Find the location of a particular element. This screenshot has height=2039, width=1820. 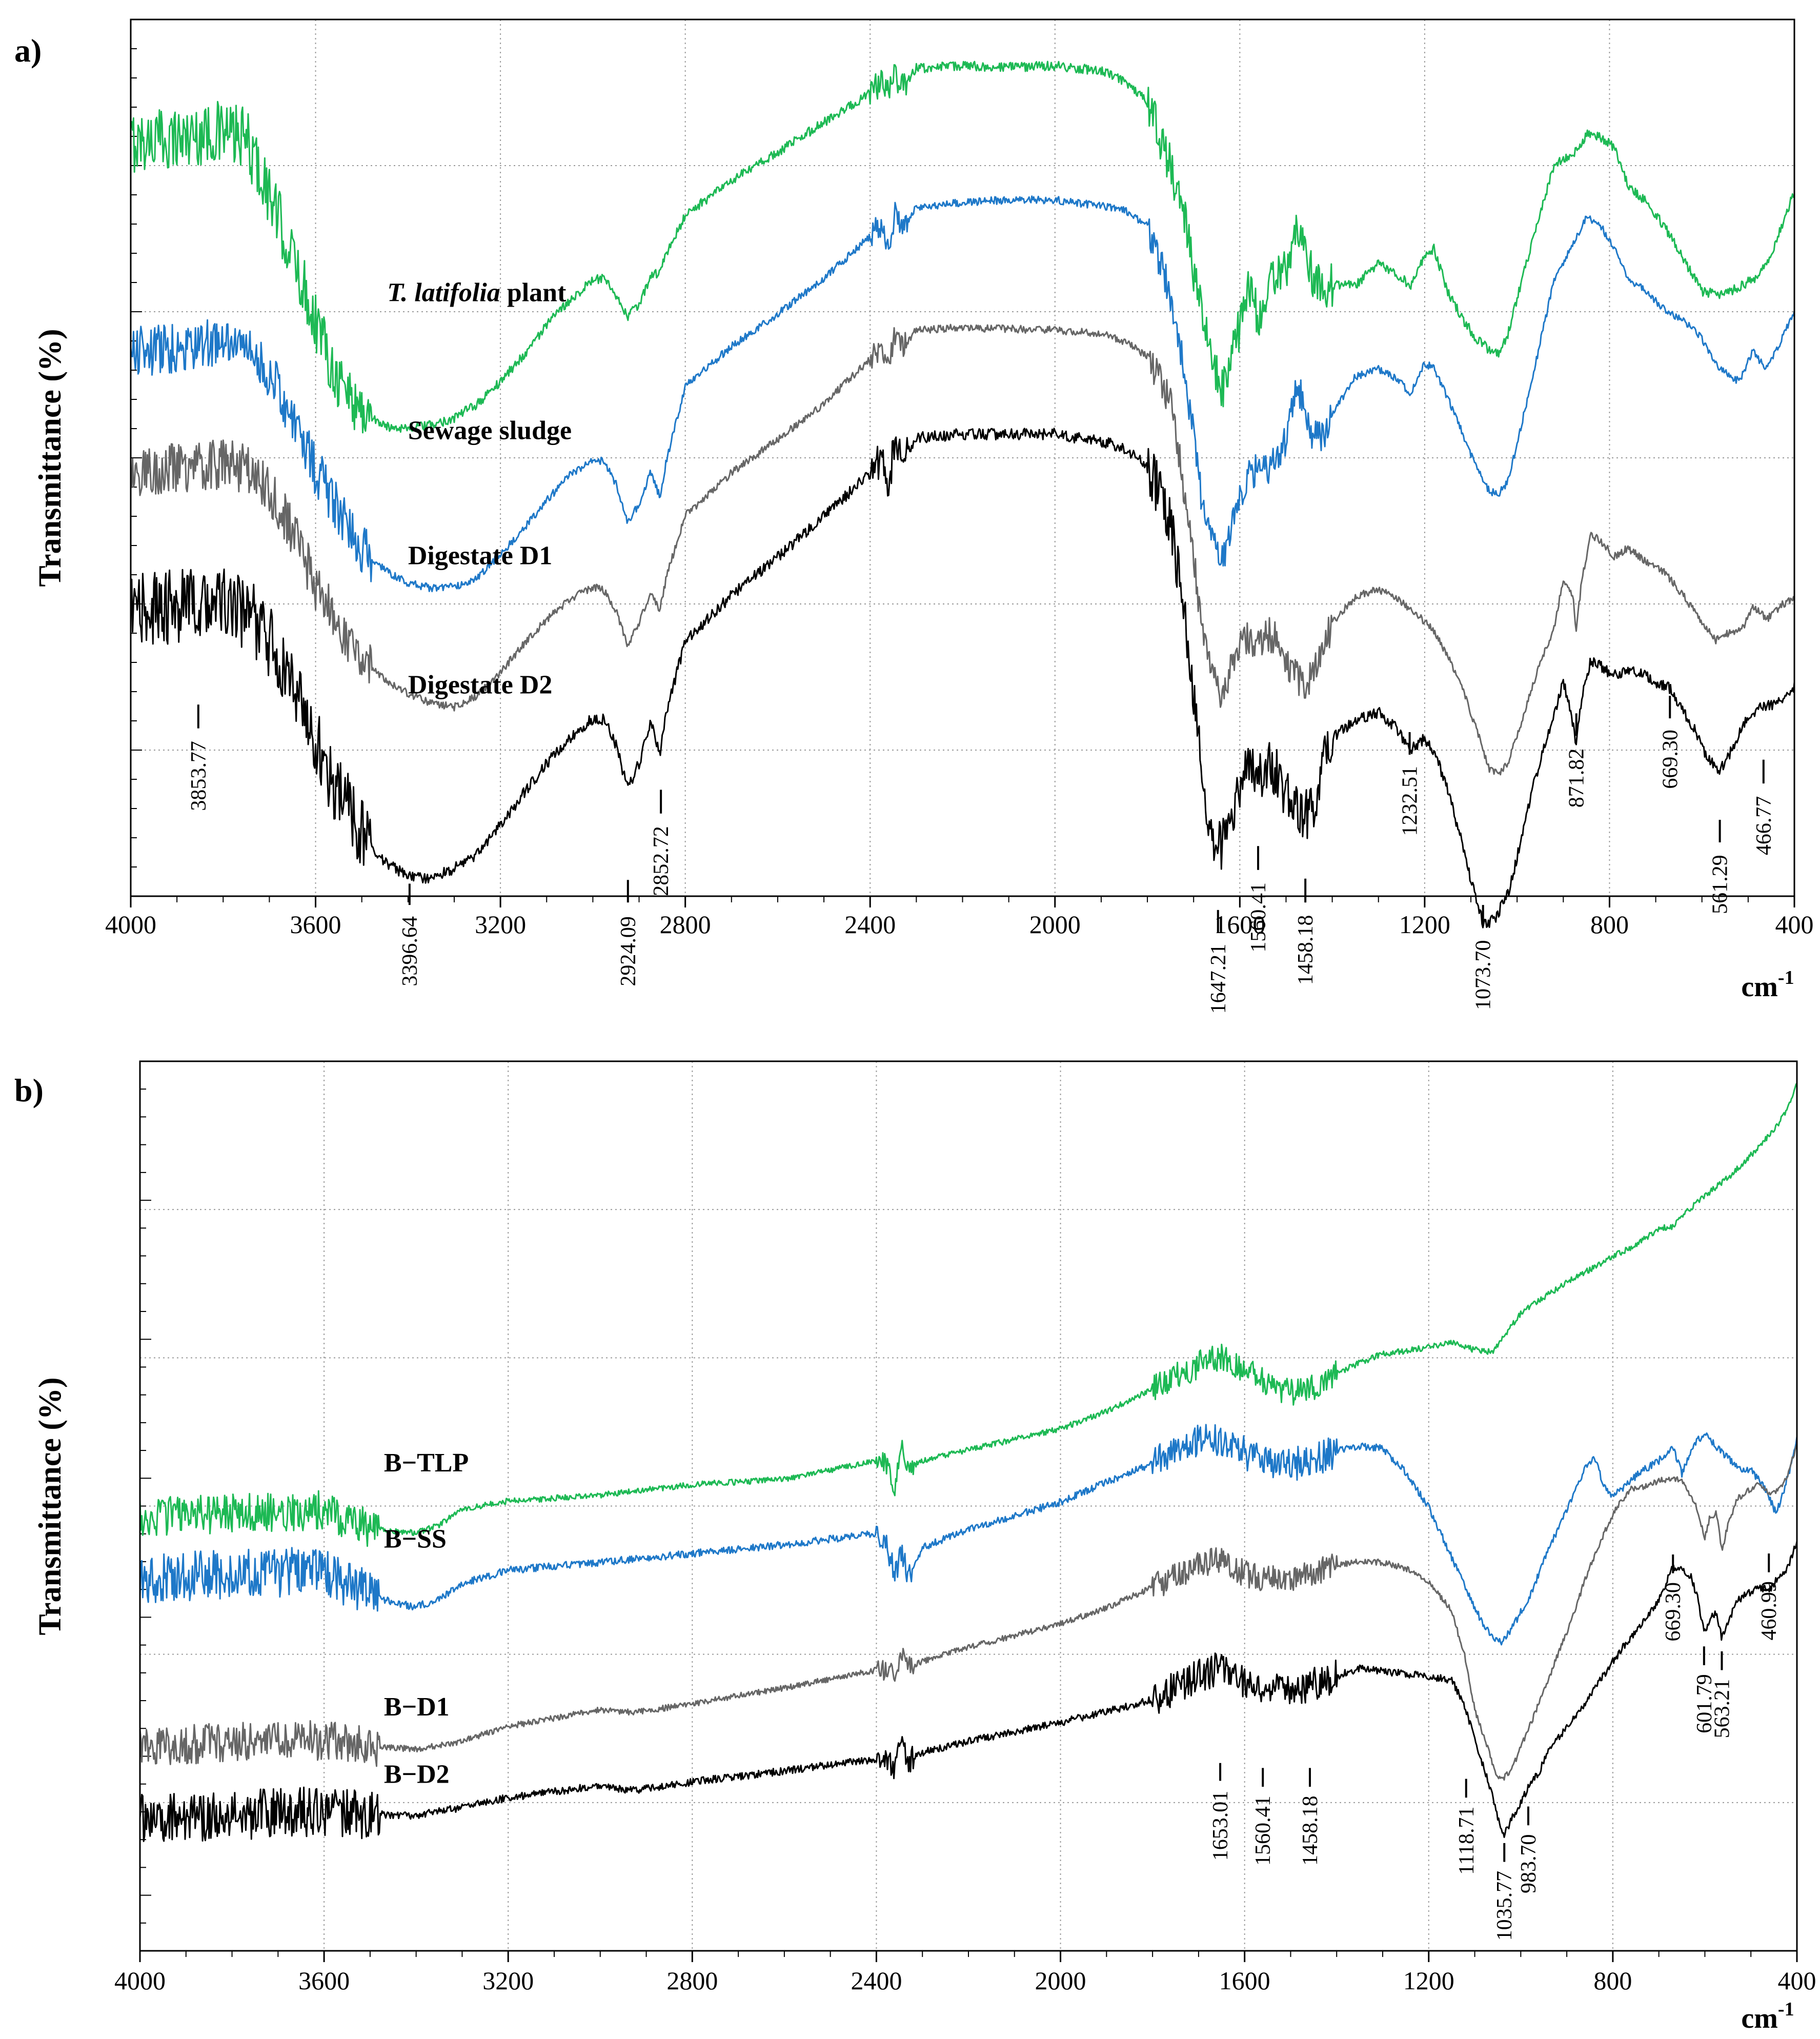

panel-b-peak-label: 1118.71 is located at coordinates (1467, 1841).